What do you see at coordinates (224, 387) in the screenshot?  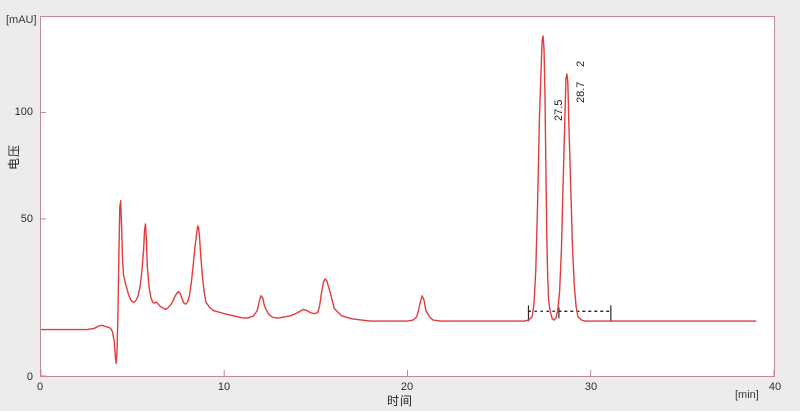 I see `x-tick-label-10: 10` at bounding box center [224, 387].